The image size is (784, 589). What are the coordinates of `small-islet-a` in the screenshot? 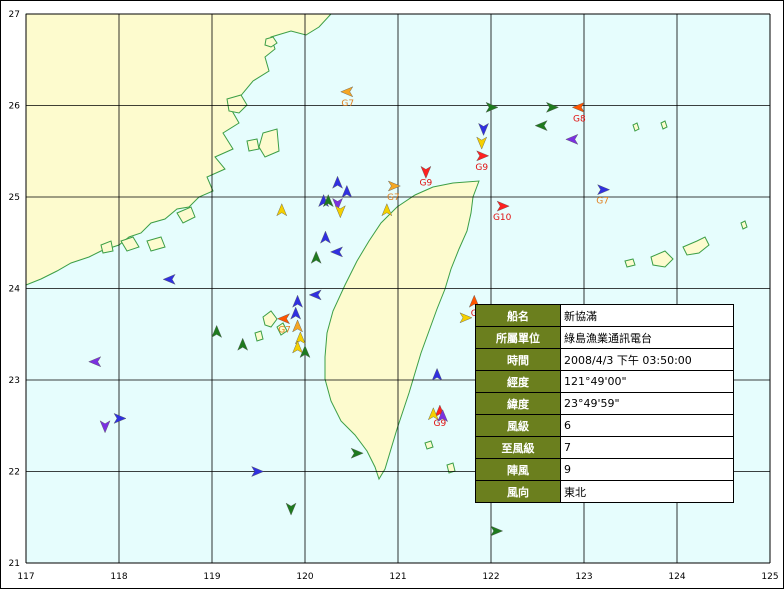 It's located at (744, 225).